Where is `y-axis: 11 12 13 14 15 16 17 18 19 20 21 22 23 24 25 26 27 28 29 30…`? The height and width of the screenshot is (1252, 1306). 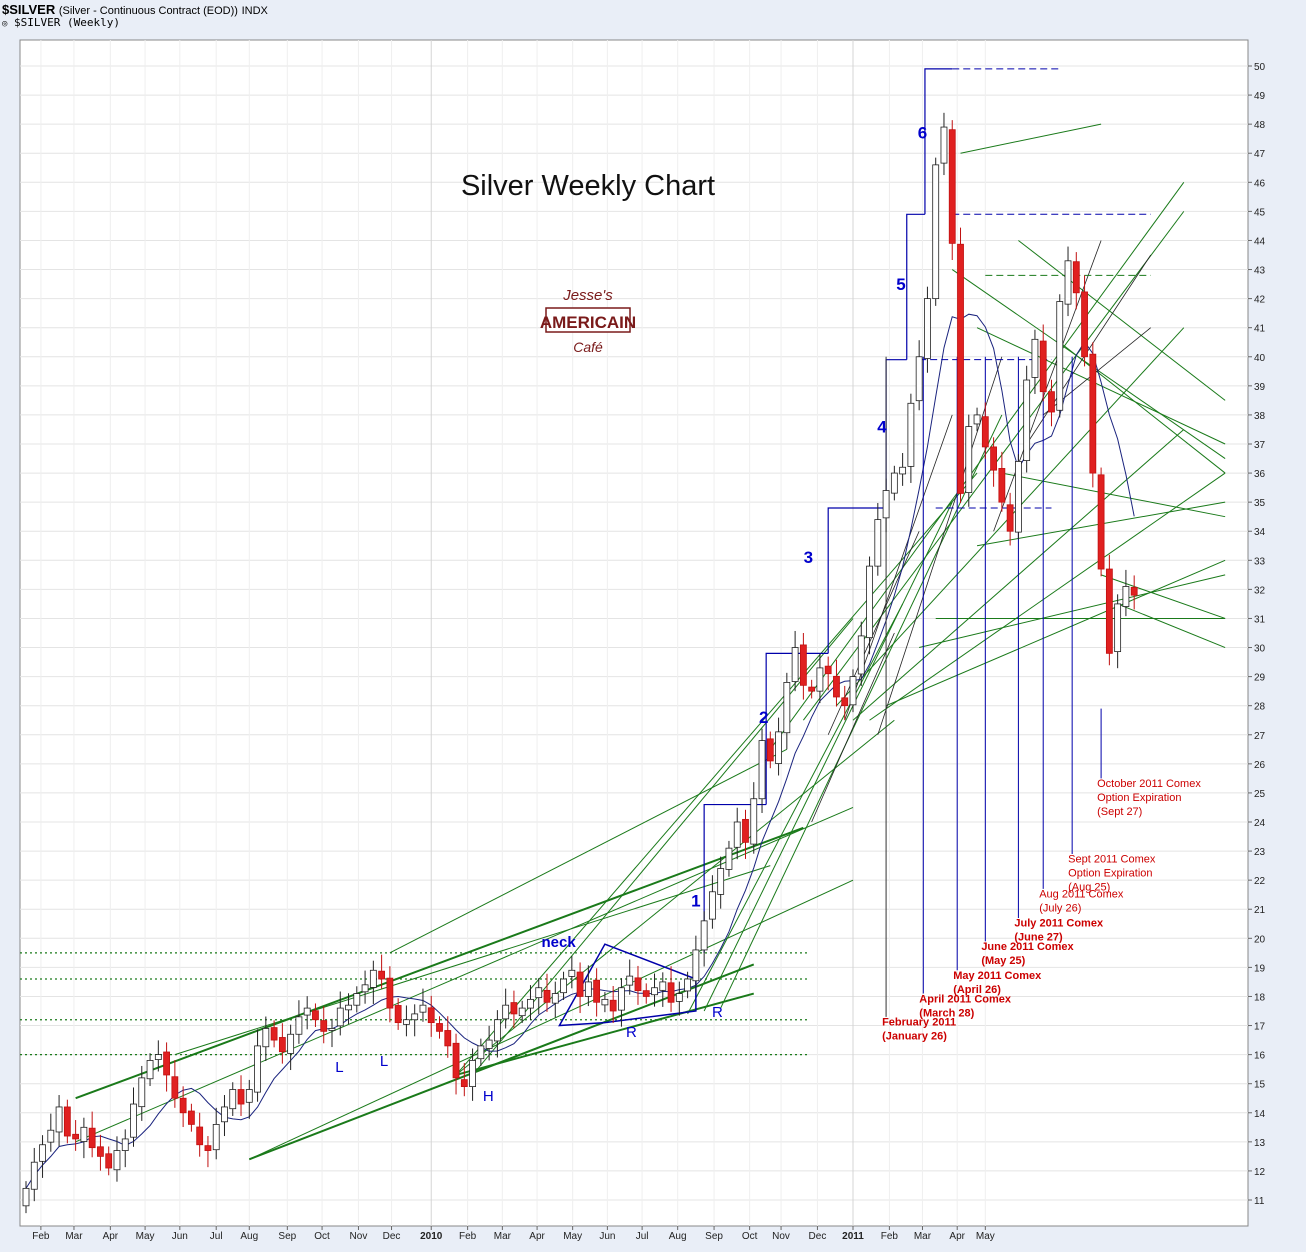
y-axis: 11 12 13 14 15 16 17 18 19 20 21 22 23 24 25 26 27 28 29 30… is located at coordinates (1257, 634).